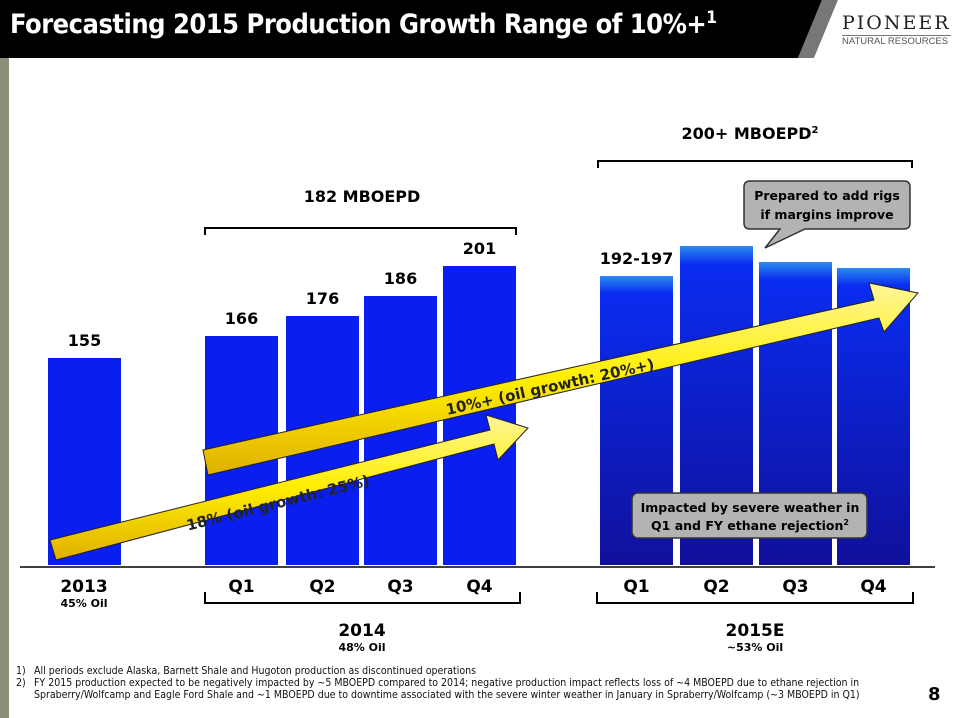 The height and width of the screenshot is (718, 955). I want to click on svg-text: Prepared to add rigs, so click(827, 195).